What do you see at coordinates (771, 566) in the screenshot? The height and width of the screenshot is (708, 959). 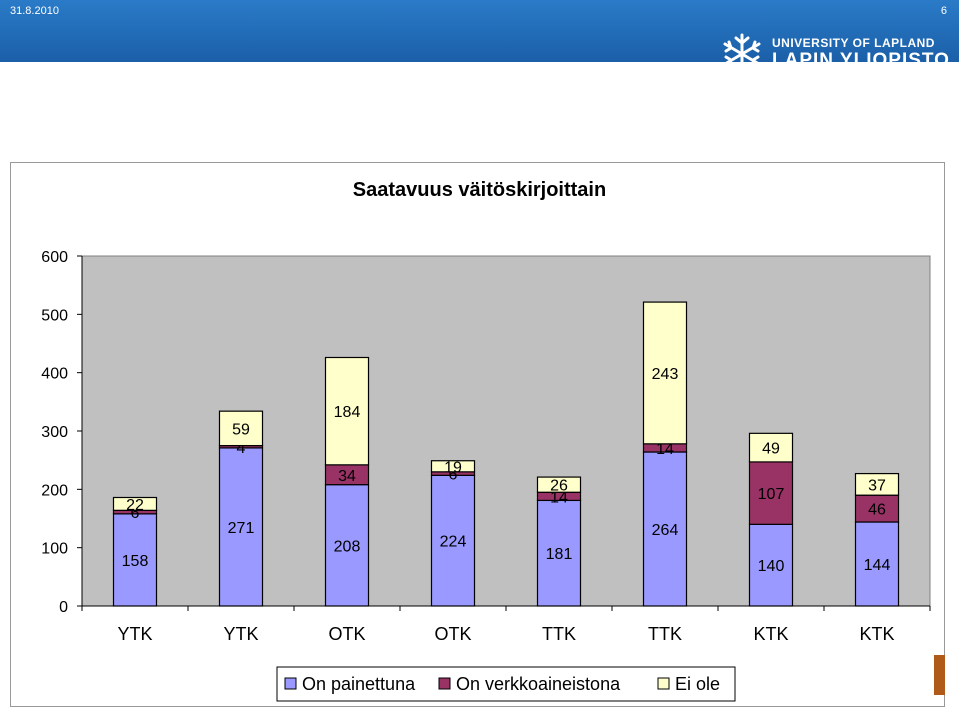 I see `data-label: 140` at bounding box center [771, 566].